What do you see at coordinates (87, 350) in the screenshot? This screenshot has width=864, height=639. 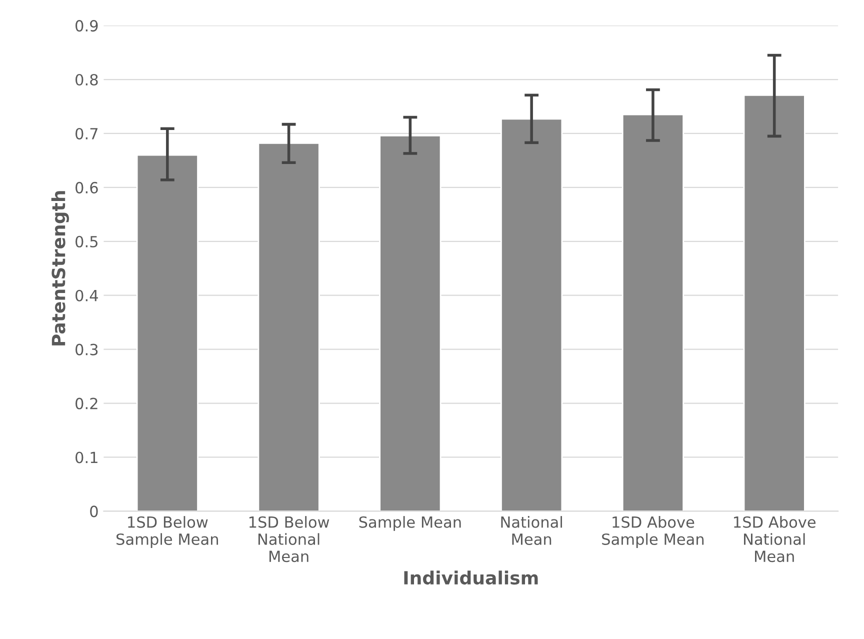 I see `y-tick-label: 0.3` at bounding box center [87, 350].